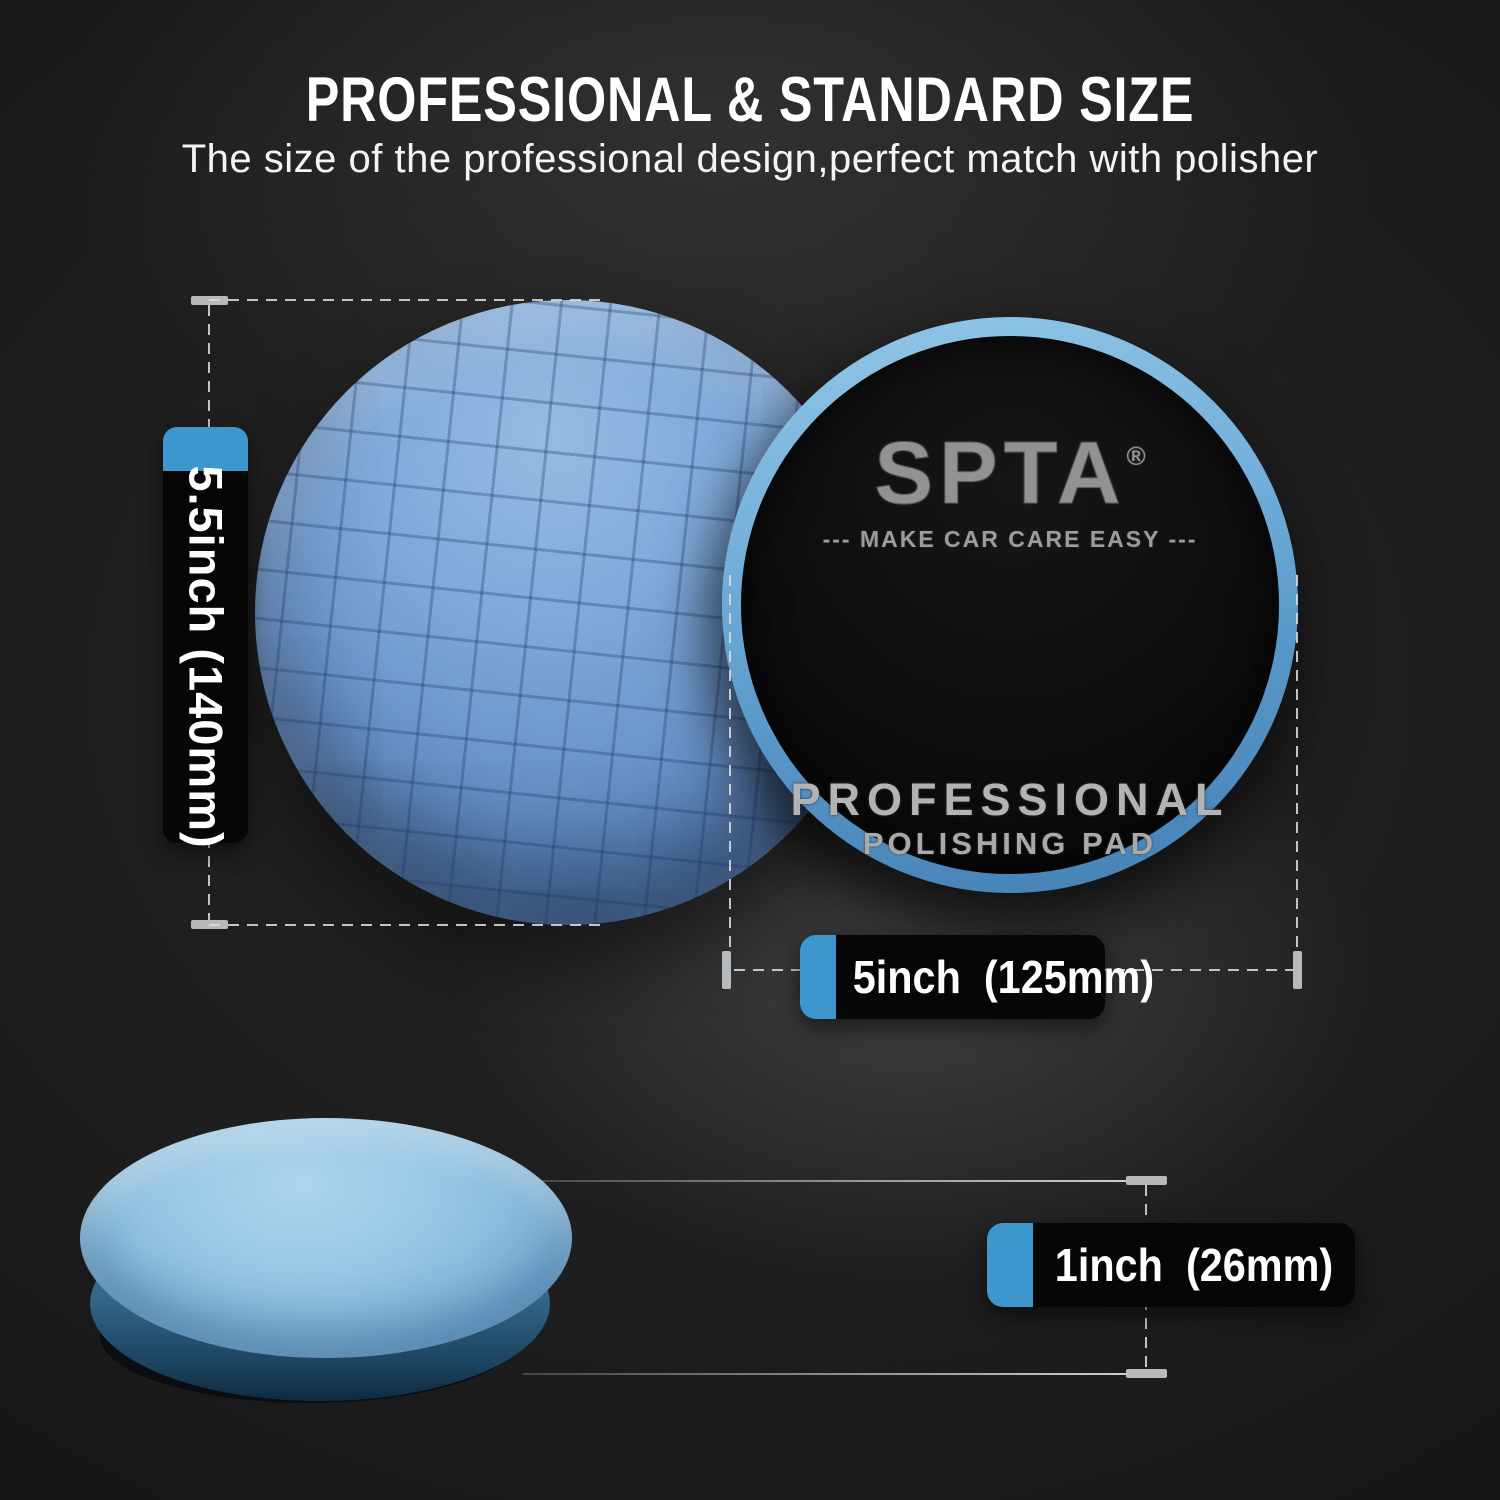 The height and width of the screenshot is (1500, 1500). I want to click on diameter-dimension-text: 5inch (125mm), so click(1003, 977).